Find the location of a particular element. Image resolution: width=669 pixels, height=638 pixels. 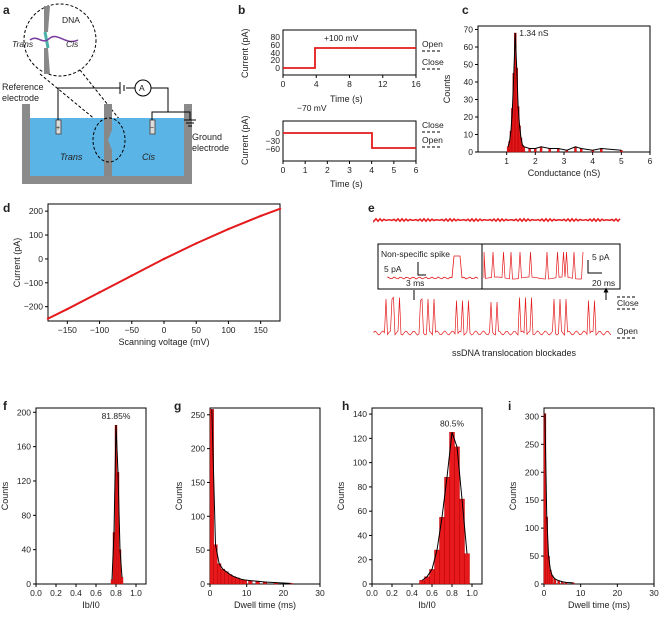

battery-icon is located at coordinates (122, 88).